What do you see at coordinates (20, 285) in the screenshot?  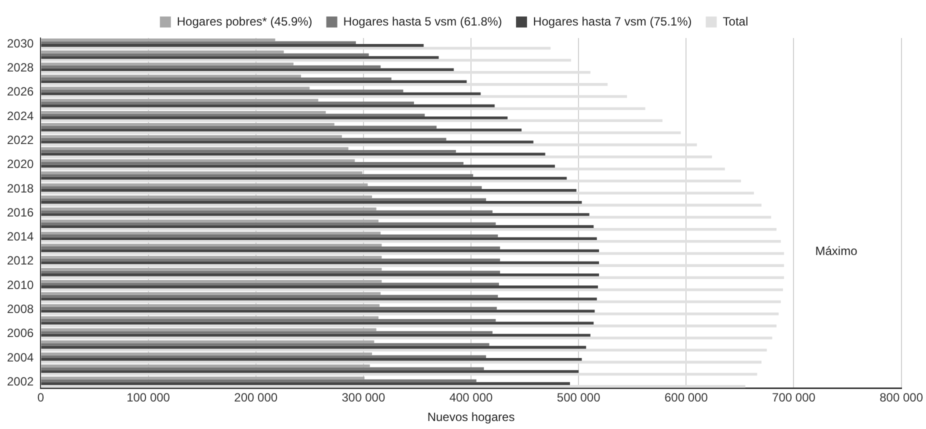 I see `y-tick-label: 2010` at bounding box center [20, 285].